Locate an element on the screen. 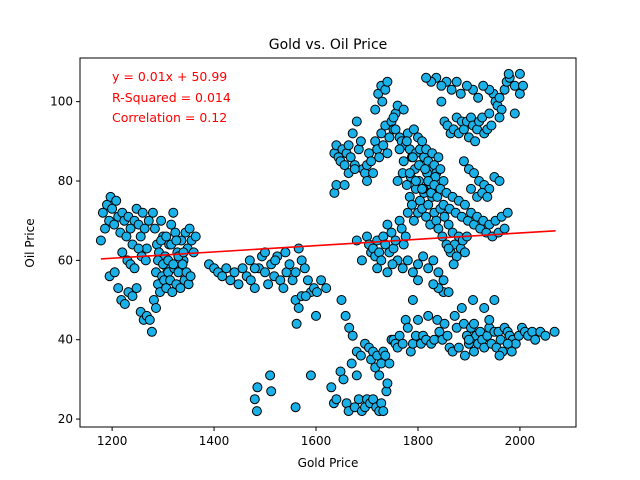  x-tick-label: 1200 is located at coordinates (112, 441).